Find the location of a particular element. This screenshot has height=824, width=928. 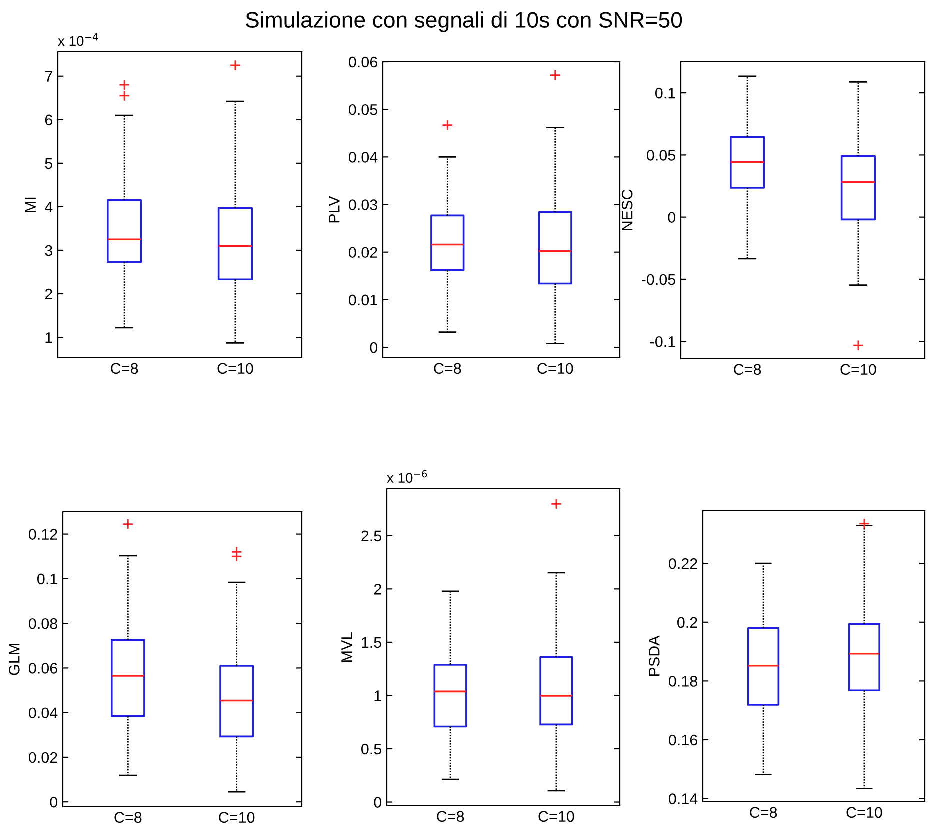

y-tick-label: 1.5 is located at coordinates (372, 642).